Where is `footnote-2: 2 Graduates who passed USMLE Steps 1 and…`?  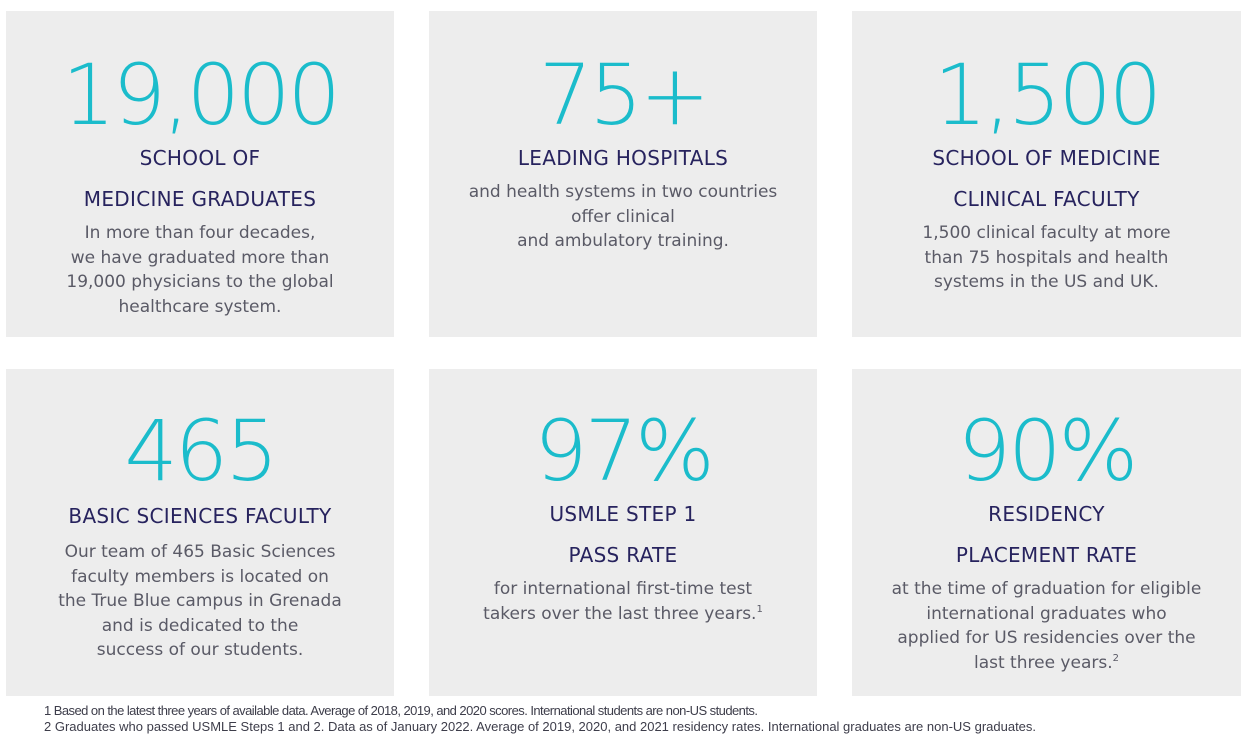
footnote-2: 2 Graduates who passed USMLE Steps 1 and… is located at coordinates (540, 726).